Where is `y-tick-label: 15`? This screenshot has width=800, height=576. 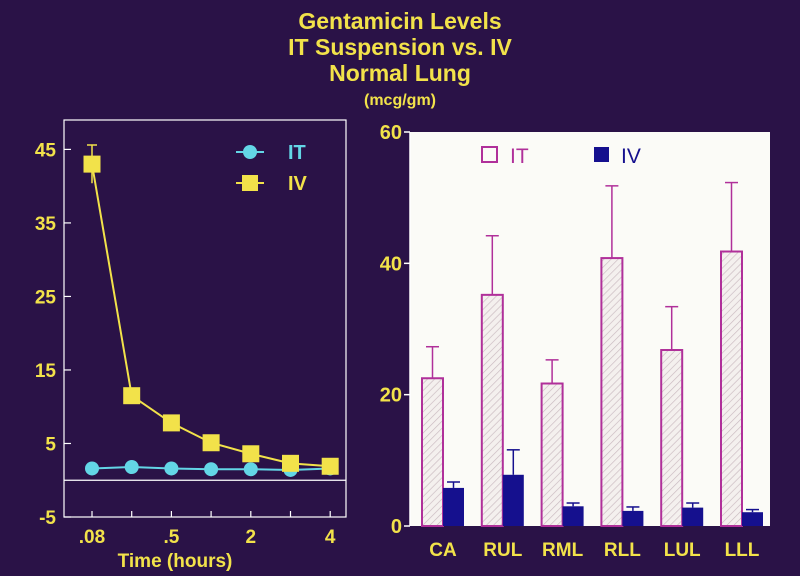
y-tick-label: 15 is located at coordinates (46, 371).